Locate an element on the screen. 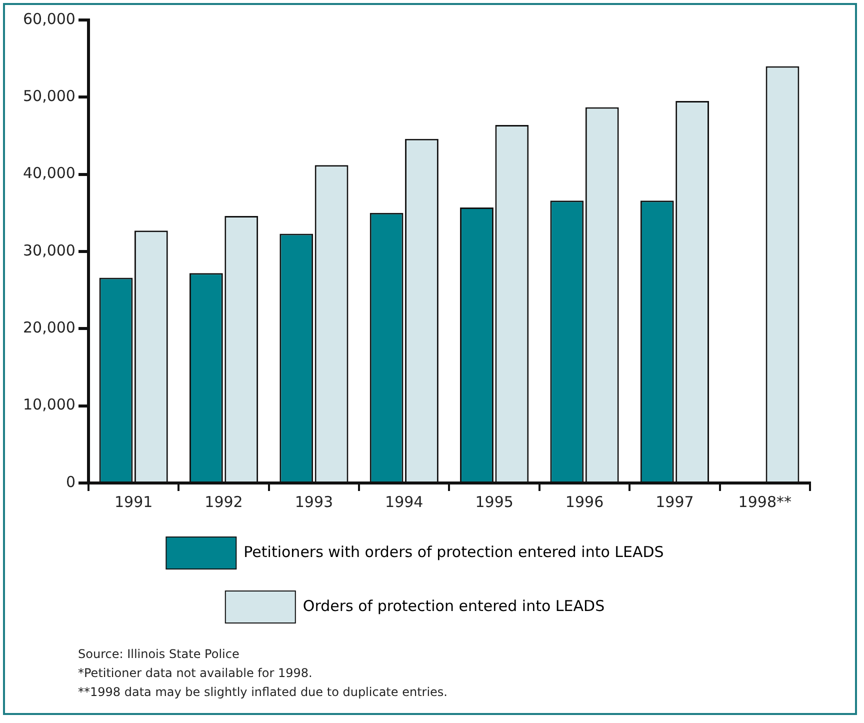 Image resolution: width=864 pixels, height=723 pixels. y-tick-label: 60,000 is located at coordinates (49, 19).